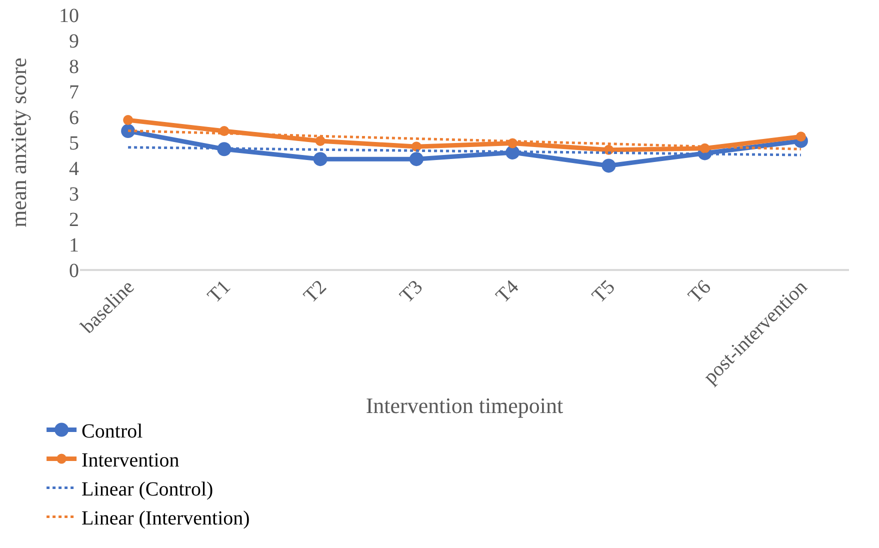 The width and height of the screenshot is (879, 548). I want to click on y-tick-label: 10, so click(69, 16).